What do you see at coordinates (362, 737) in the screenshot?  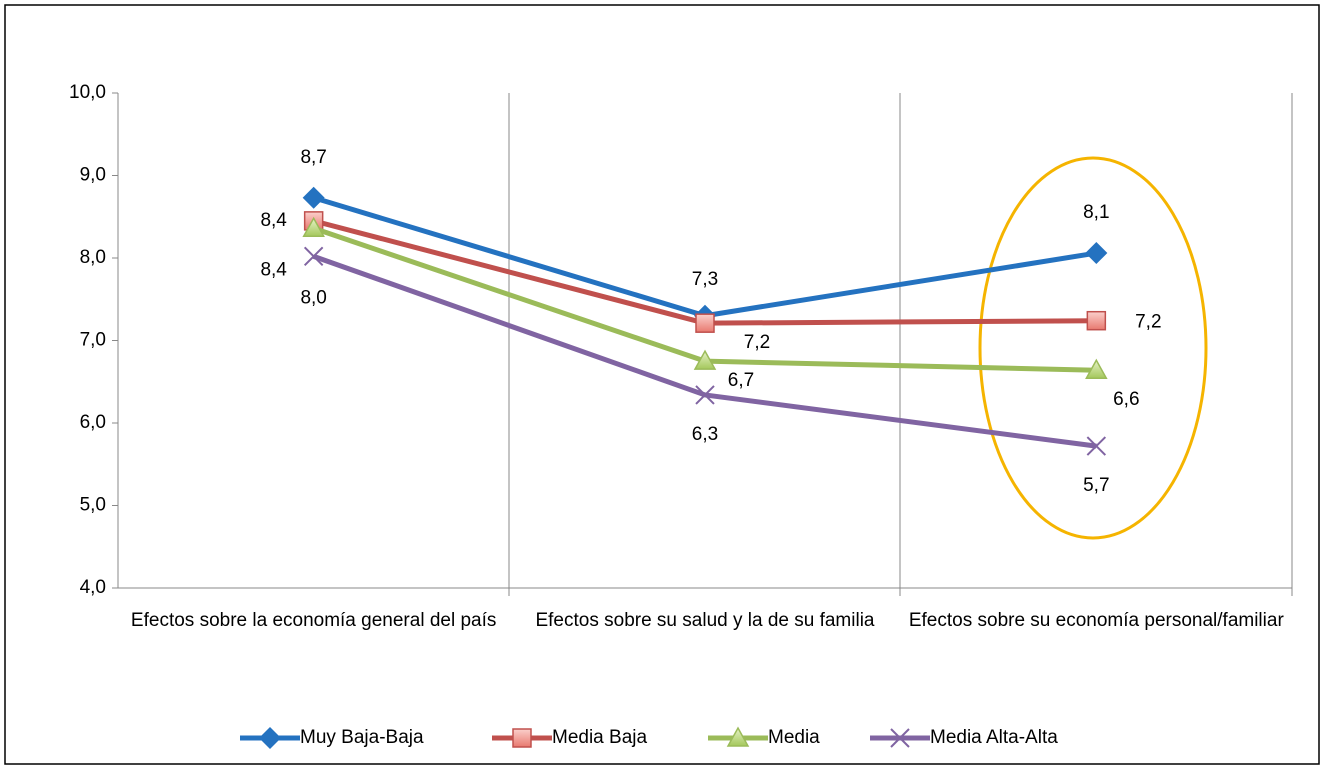 I see `legend-label: Muy Baja-Baja` at bounding box center [362, 737].